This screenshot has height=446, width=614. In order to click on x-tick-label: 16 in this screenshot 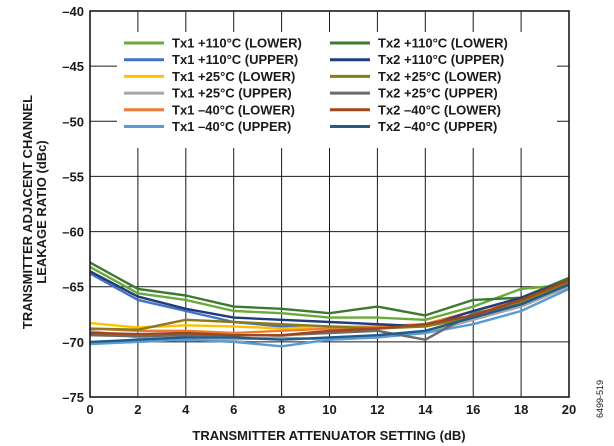, I will do `click(473, 409)`.